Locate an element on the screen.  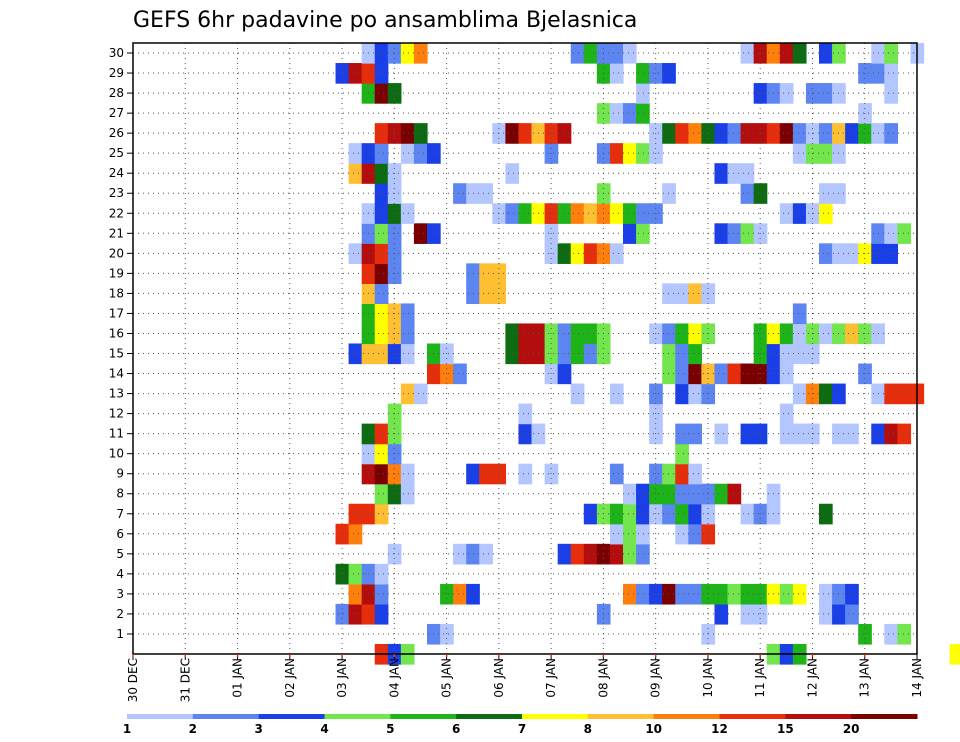
colorbar-label: 6 is located at coordinates (456, 729).